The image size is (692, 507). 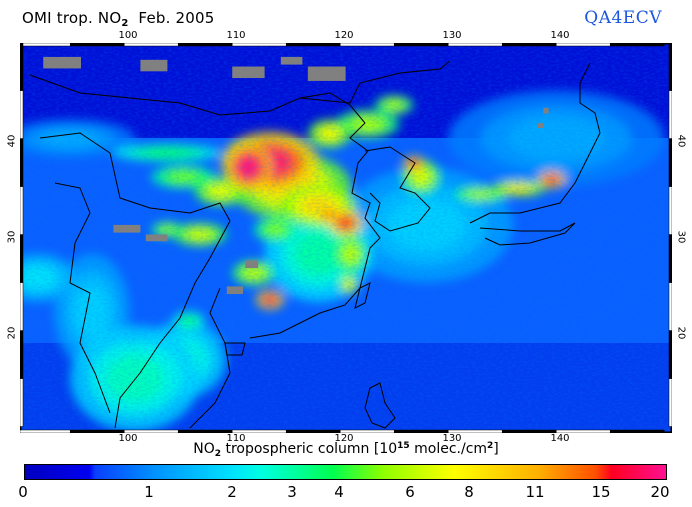 What do you see at coordinates (623, 18) in the screenshot?
I see `brand-label: QA4ECV` at bounding box center [623, 18].